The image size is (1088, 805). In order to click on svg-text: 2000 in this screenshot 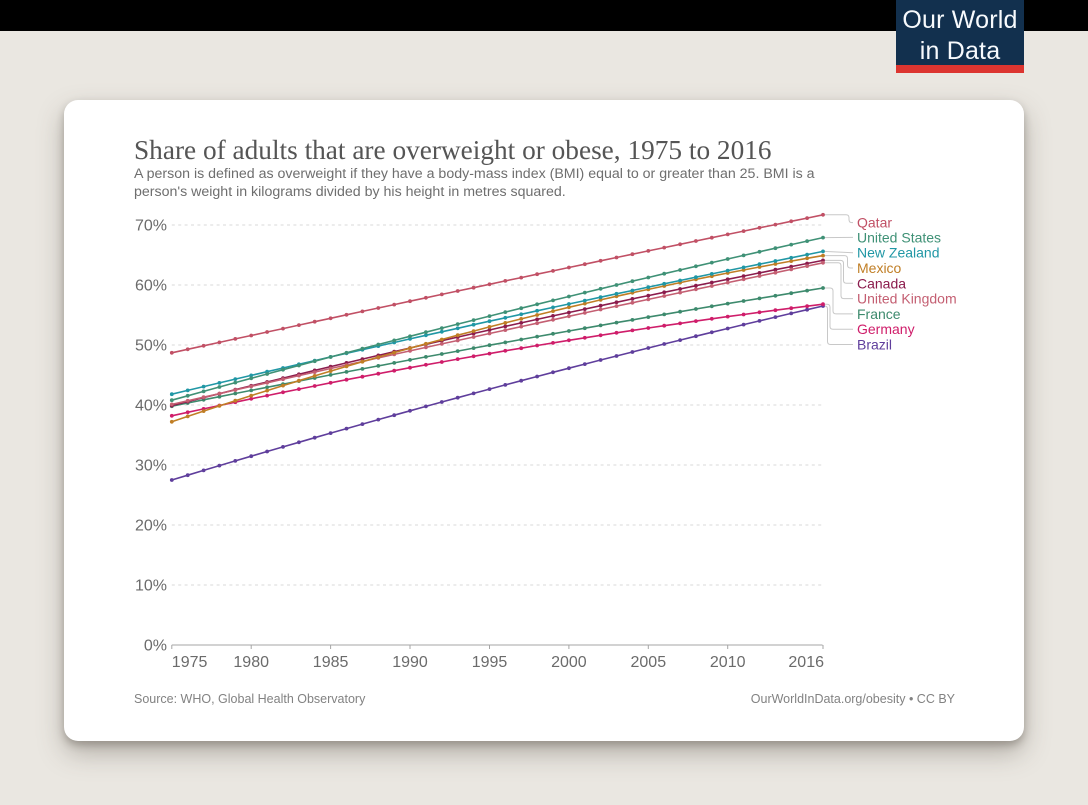, I will do `click(569, 662)`.